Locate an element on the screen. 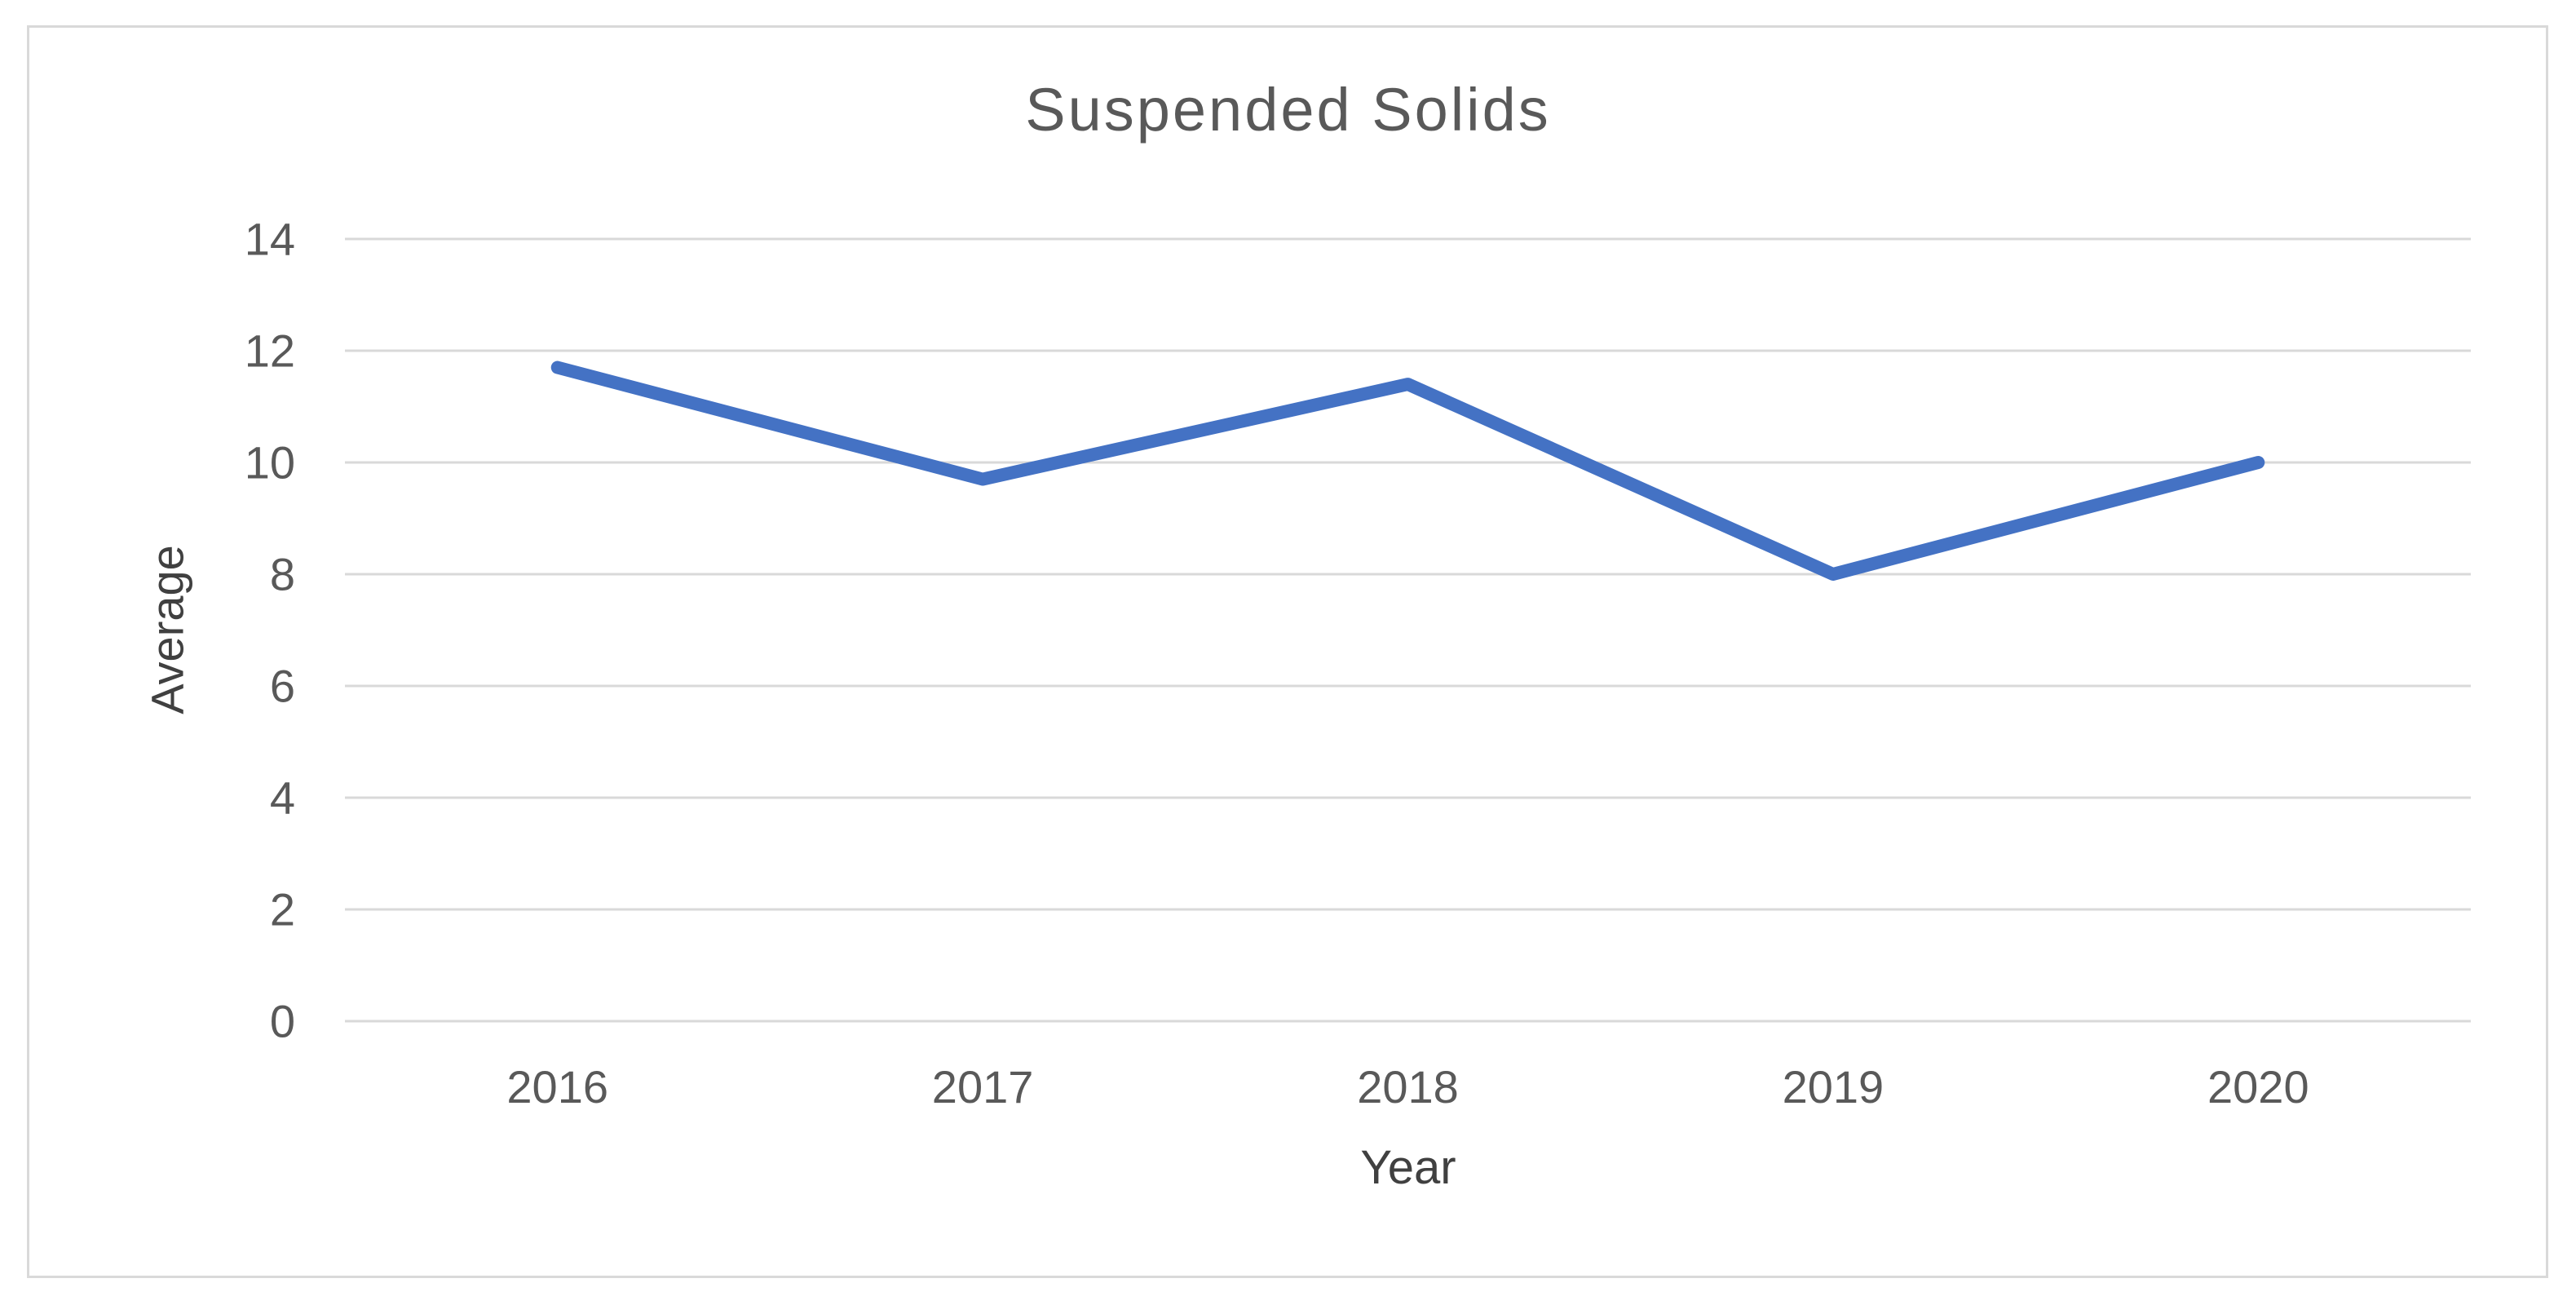 The image size is (2576, 1305). x-axis-tick-label: 2018 is located at coordinates (1408, 1087).